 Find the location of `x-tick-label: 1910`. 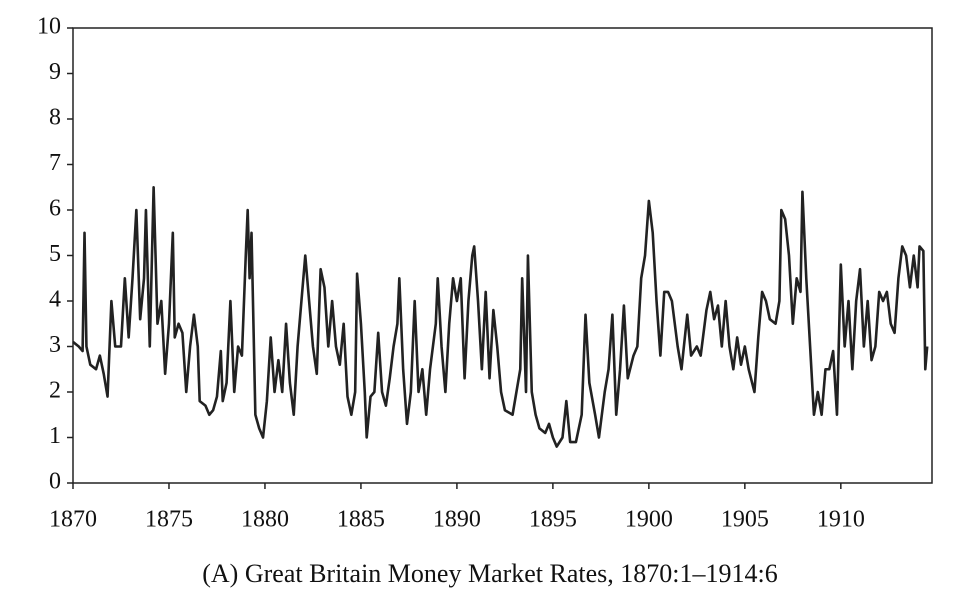

x-tick-label: 1910 is located at coordinates (841, 520).